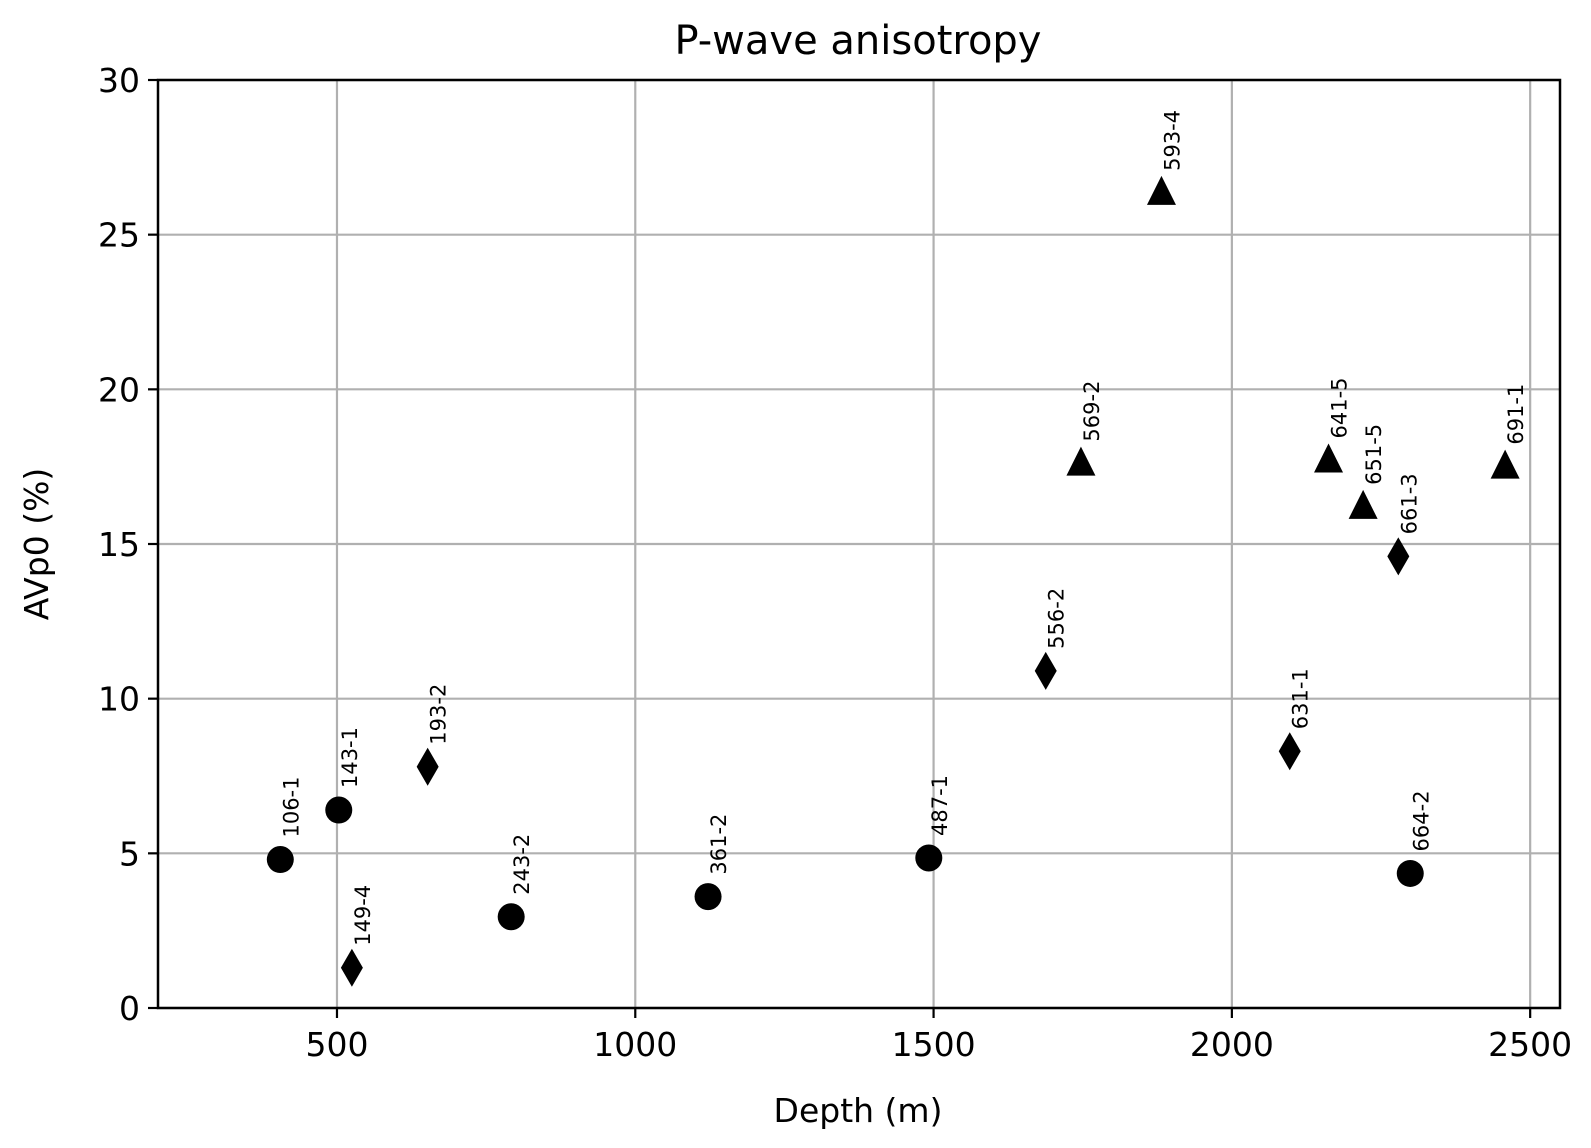 This screenshot has height=1148, width=1591. I want to click on x-tick-label: 1500, so click(934, 1044).